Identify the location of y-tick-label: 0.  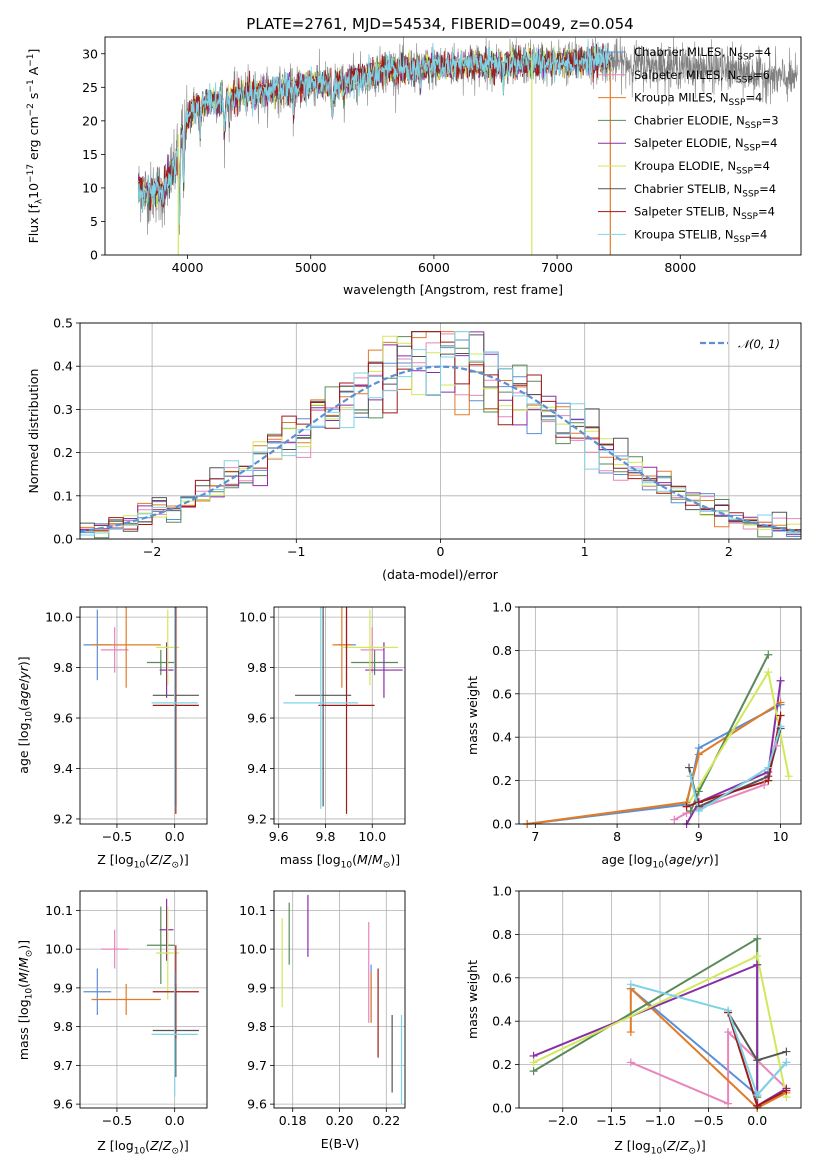
(94, 255).